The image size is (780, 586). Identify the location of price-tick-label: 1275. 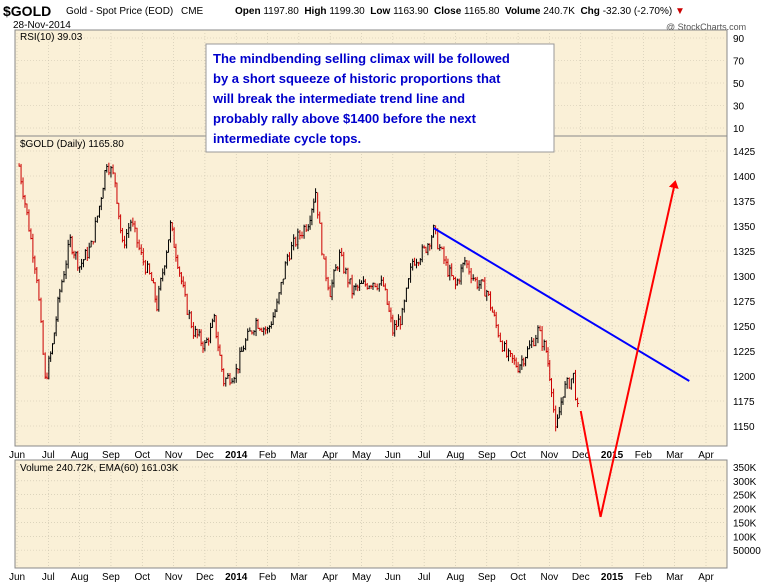
(744, 302).